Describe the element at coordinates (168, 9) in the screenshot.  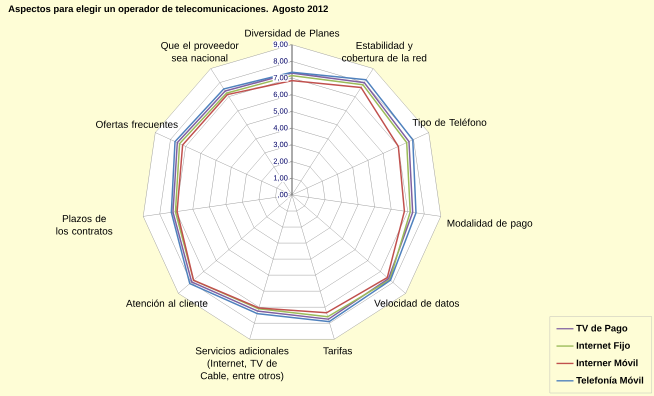
I see `chart-title: Aspectos para elegir un operador de telecomunicaciones. Agosto 2012` at that location.